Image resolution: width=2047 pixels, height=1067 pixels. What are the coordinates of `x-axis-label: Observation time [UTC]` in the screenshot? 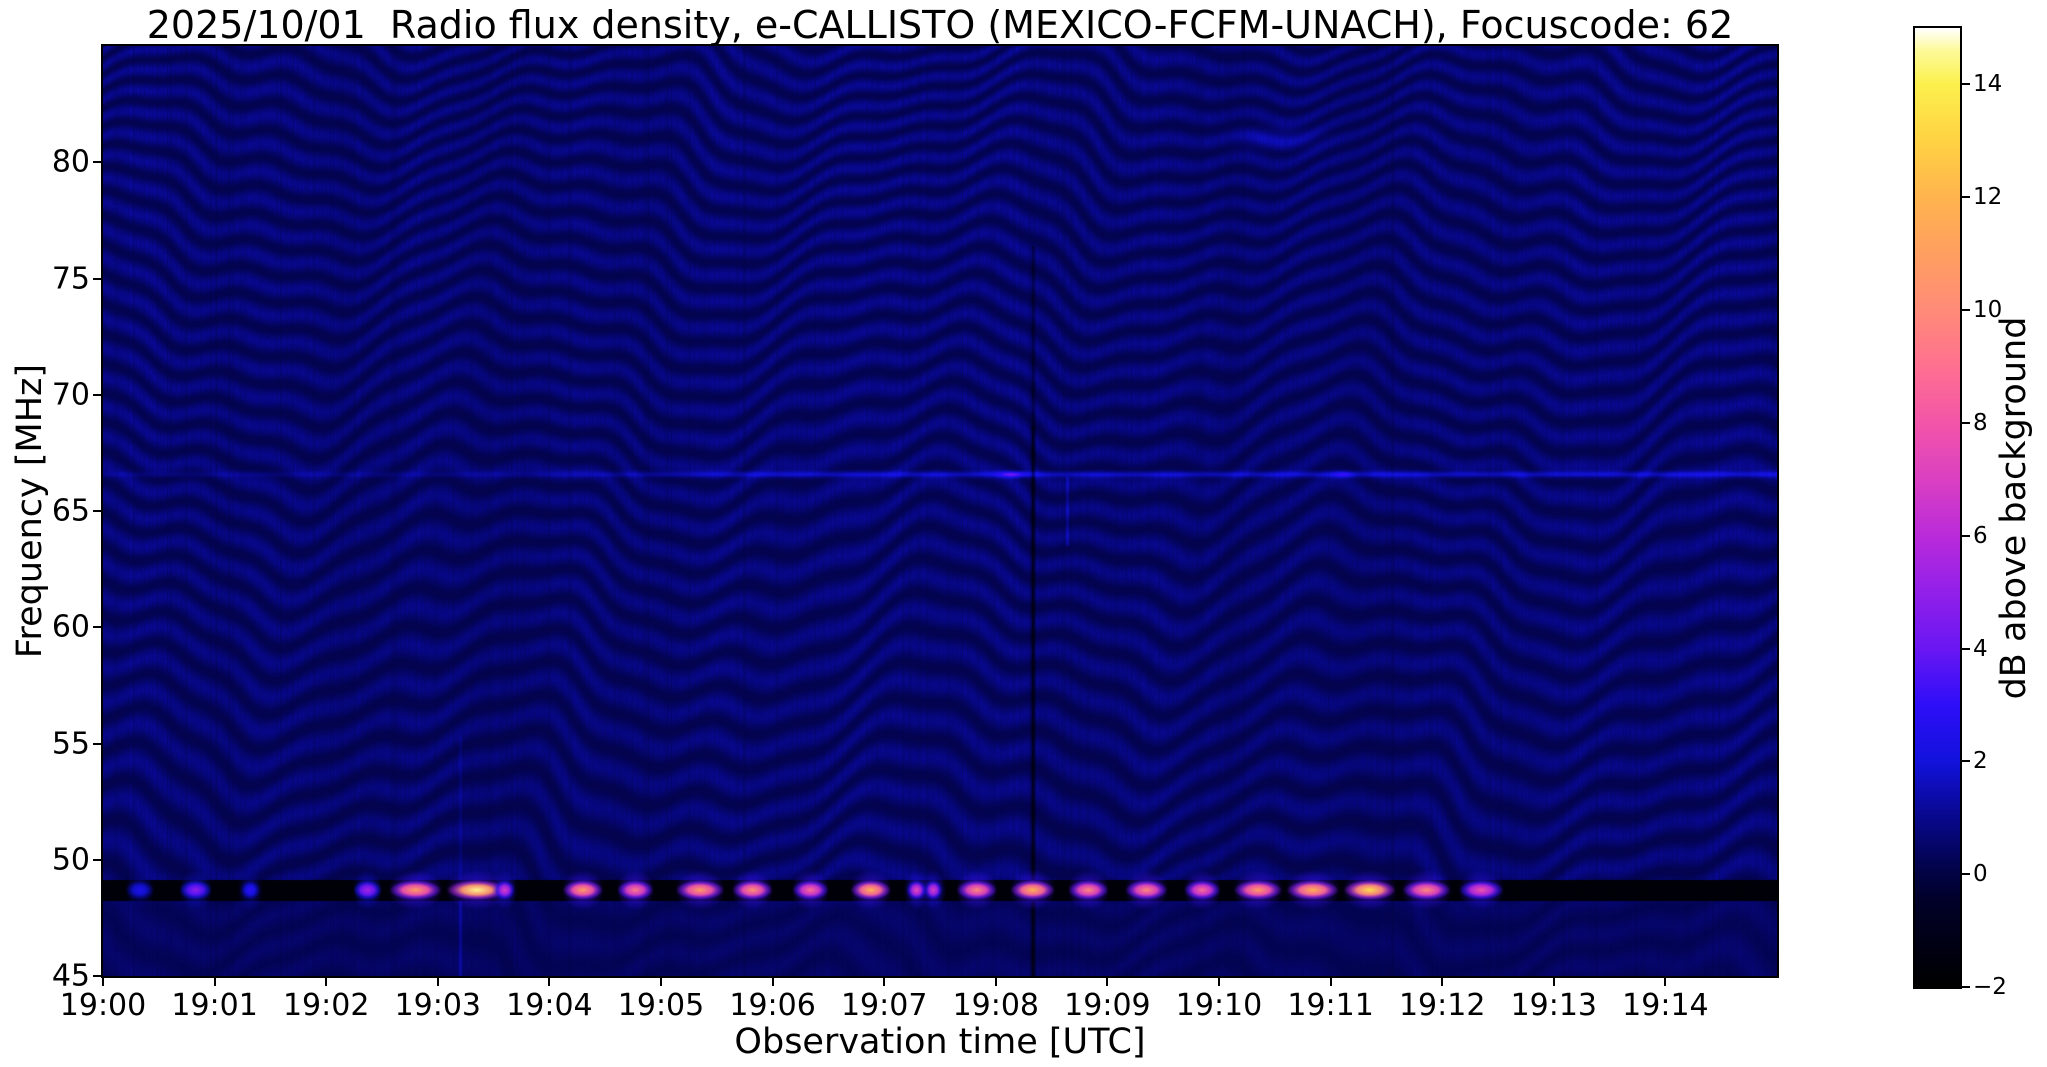 It's located at (940, 1042).